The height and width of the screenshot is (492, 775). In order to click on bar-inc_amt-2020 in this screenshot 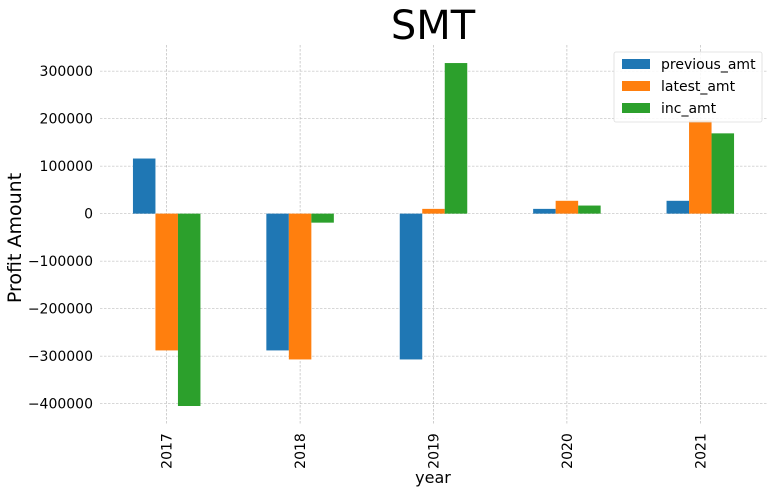, I will do `click(589, 209)`.